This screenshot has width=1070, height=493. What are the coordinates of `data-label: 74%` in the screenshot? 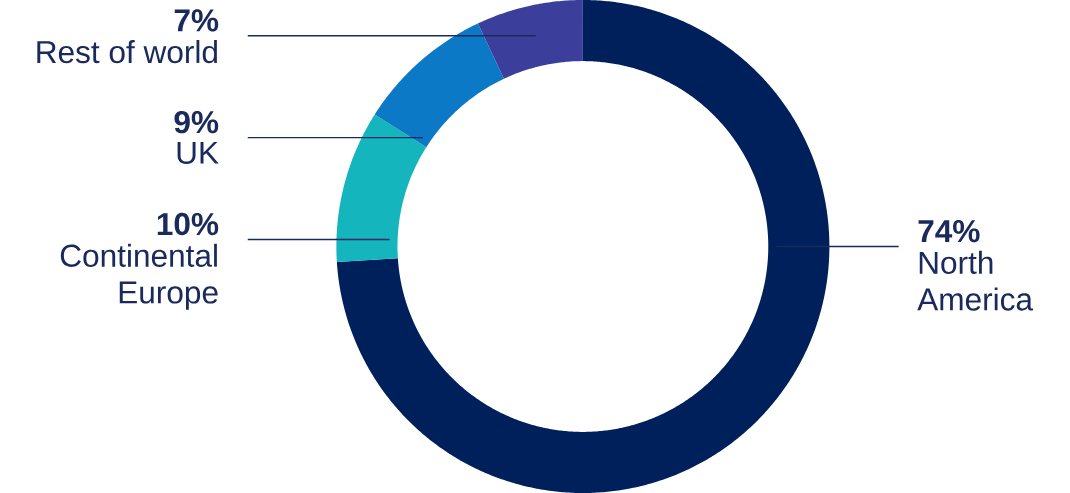 It's located at (949, 231).